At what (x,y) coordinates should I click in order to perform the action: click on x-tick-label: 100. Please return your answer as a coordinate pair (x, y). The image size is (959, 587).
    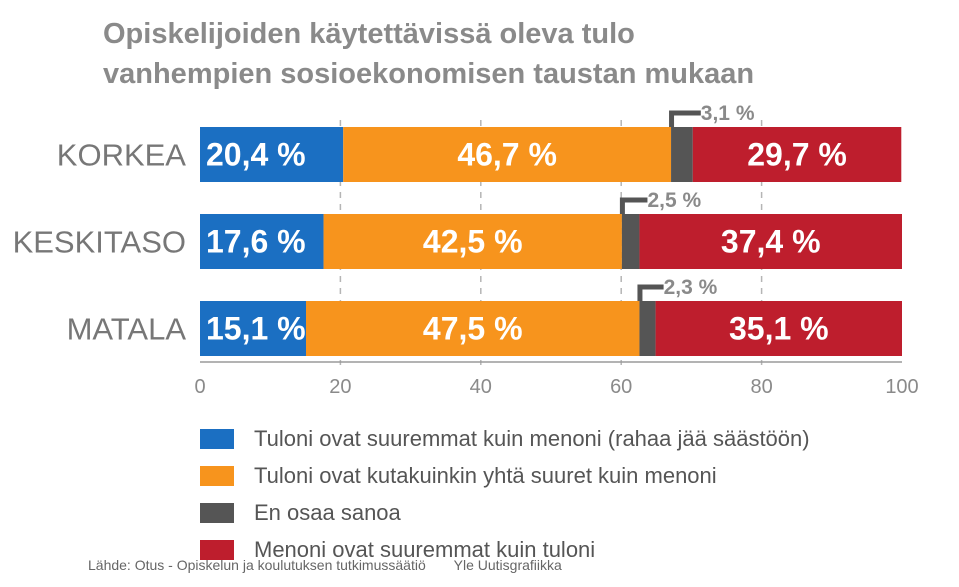
    Looking at the image, I should click on (901, 387).